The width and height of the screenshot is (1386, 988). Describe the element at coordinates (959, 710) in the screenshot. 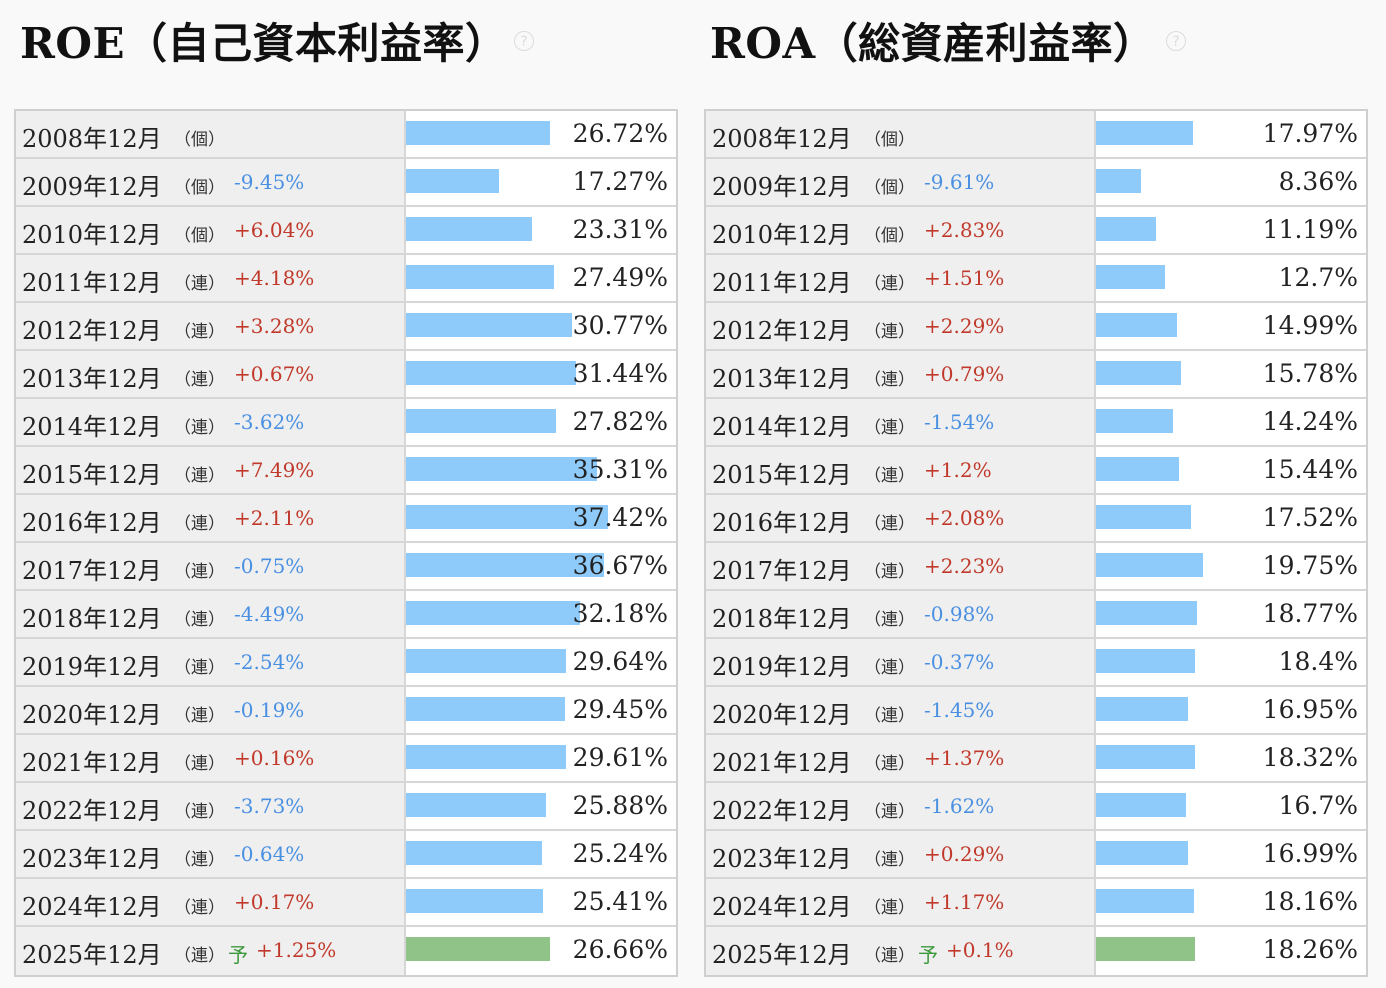

I see `change-value: -1.45%` at that location.